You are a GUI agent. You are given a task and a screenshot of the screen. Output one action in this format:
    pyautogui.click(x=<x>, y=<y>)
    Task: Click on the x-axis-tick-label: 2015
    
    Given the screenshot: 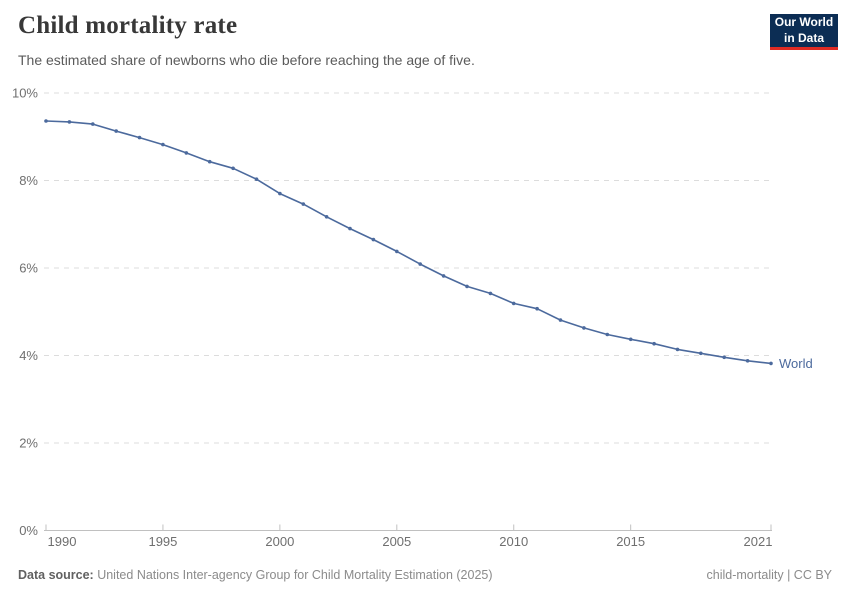 What is the action you would take?
    pyautogui.click(x=630, y=541)
    